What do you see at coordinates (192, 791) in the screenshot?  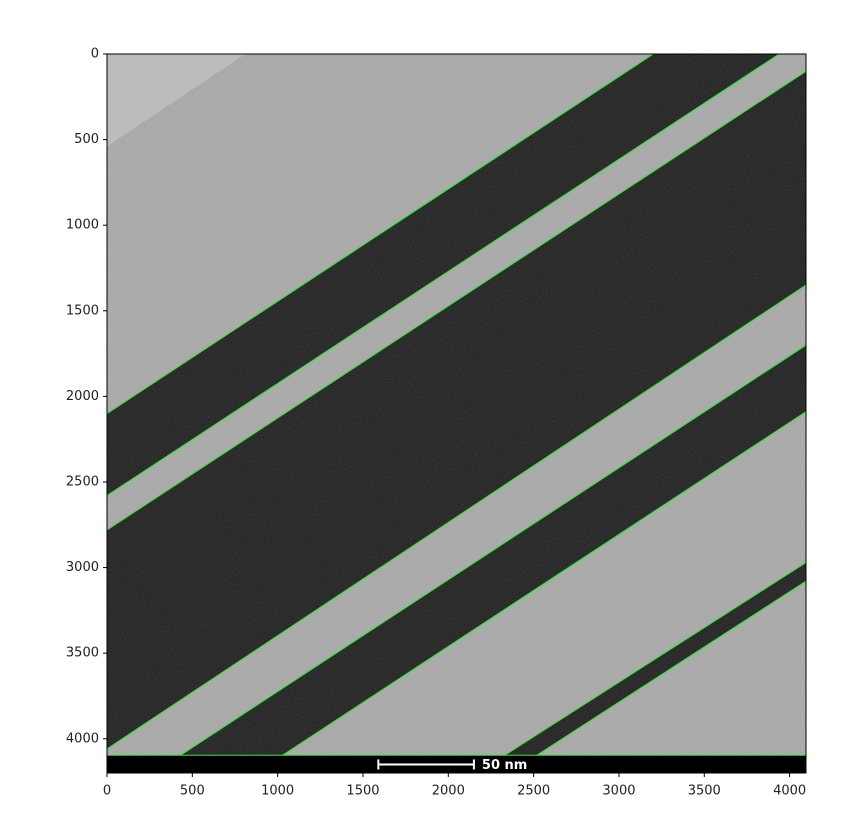 I see `x-tick-label: 500` at bounding box center [192, 791].